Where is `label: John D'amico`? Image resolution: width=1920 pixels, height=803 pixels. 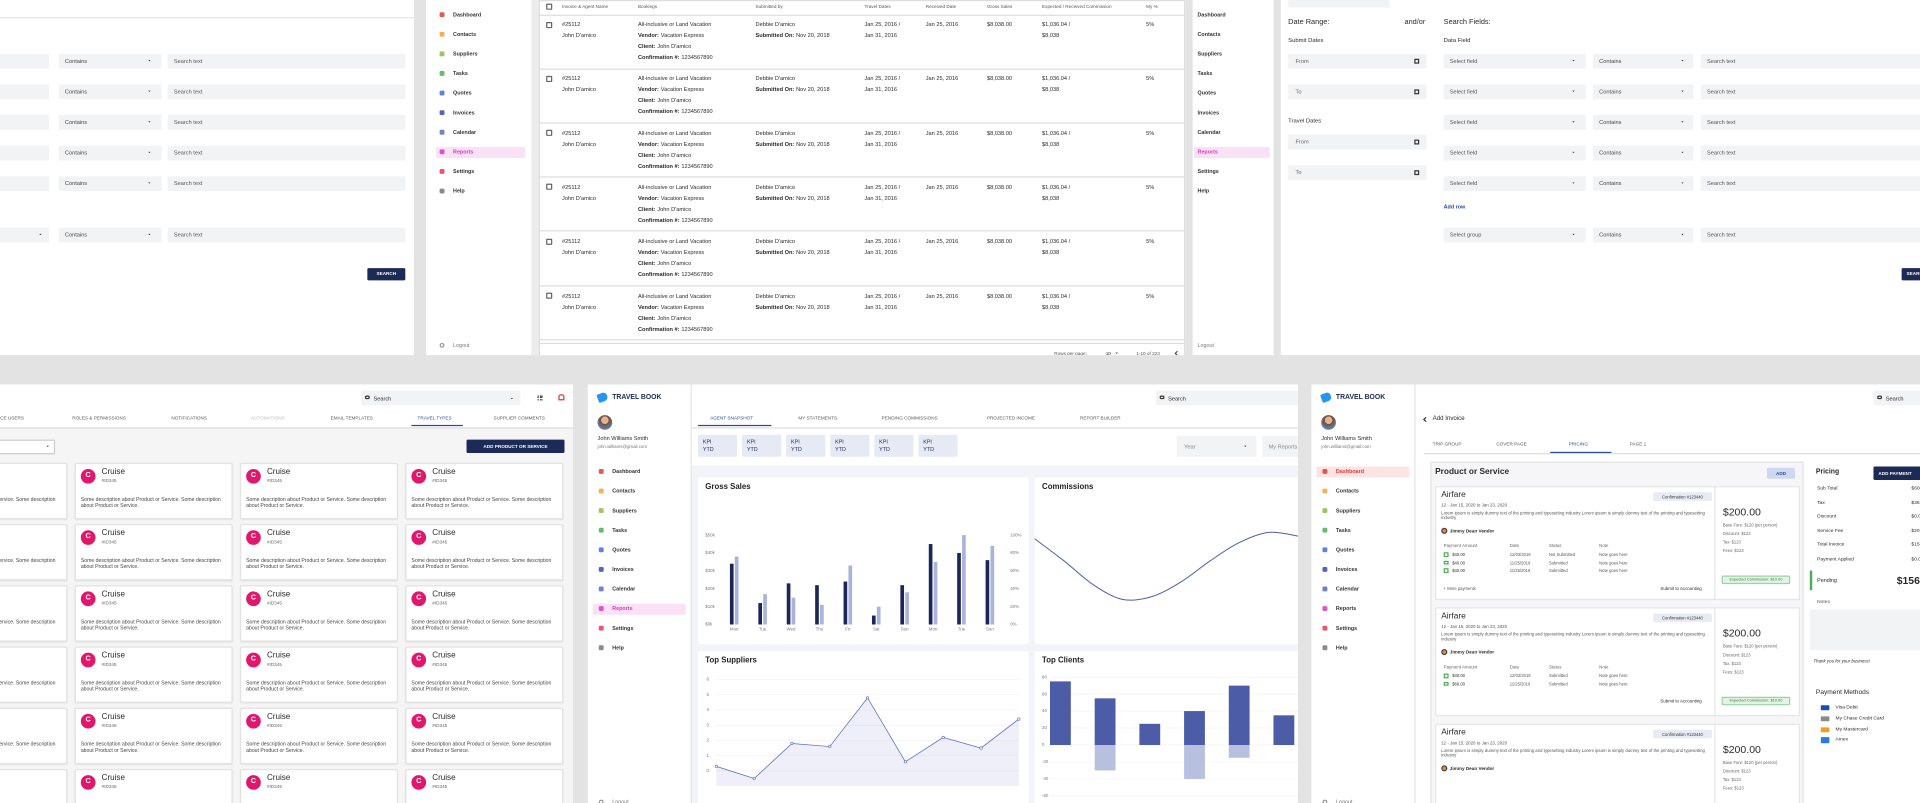 label: John D'amico is located at coordinates (579, 306).